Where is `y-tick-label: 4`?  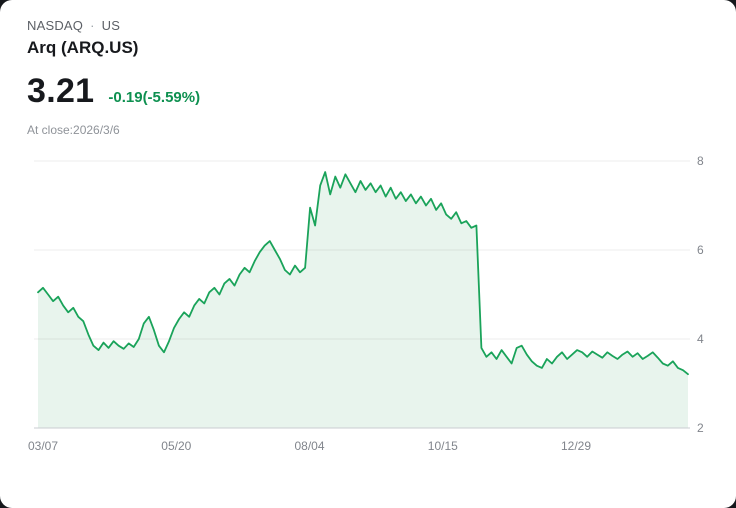
y-tick-label: 4 is located at coordinates (700, 339).